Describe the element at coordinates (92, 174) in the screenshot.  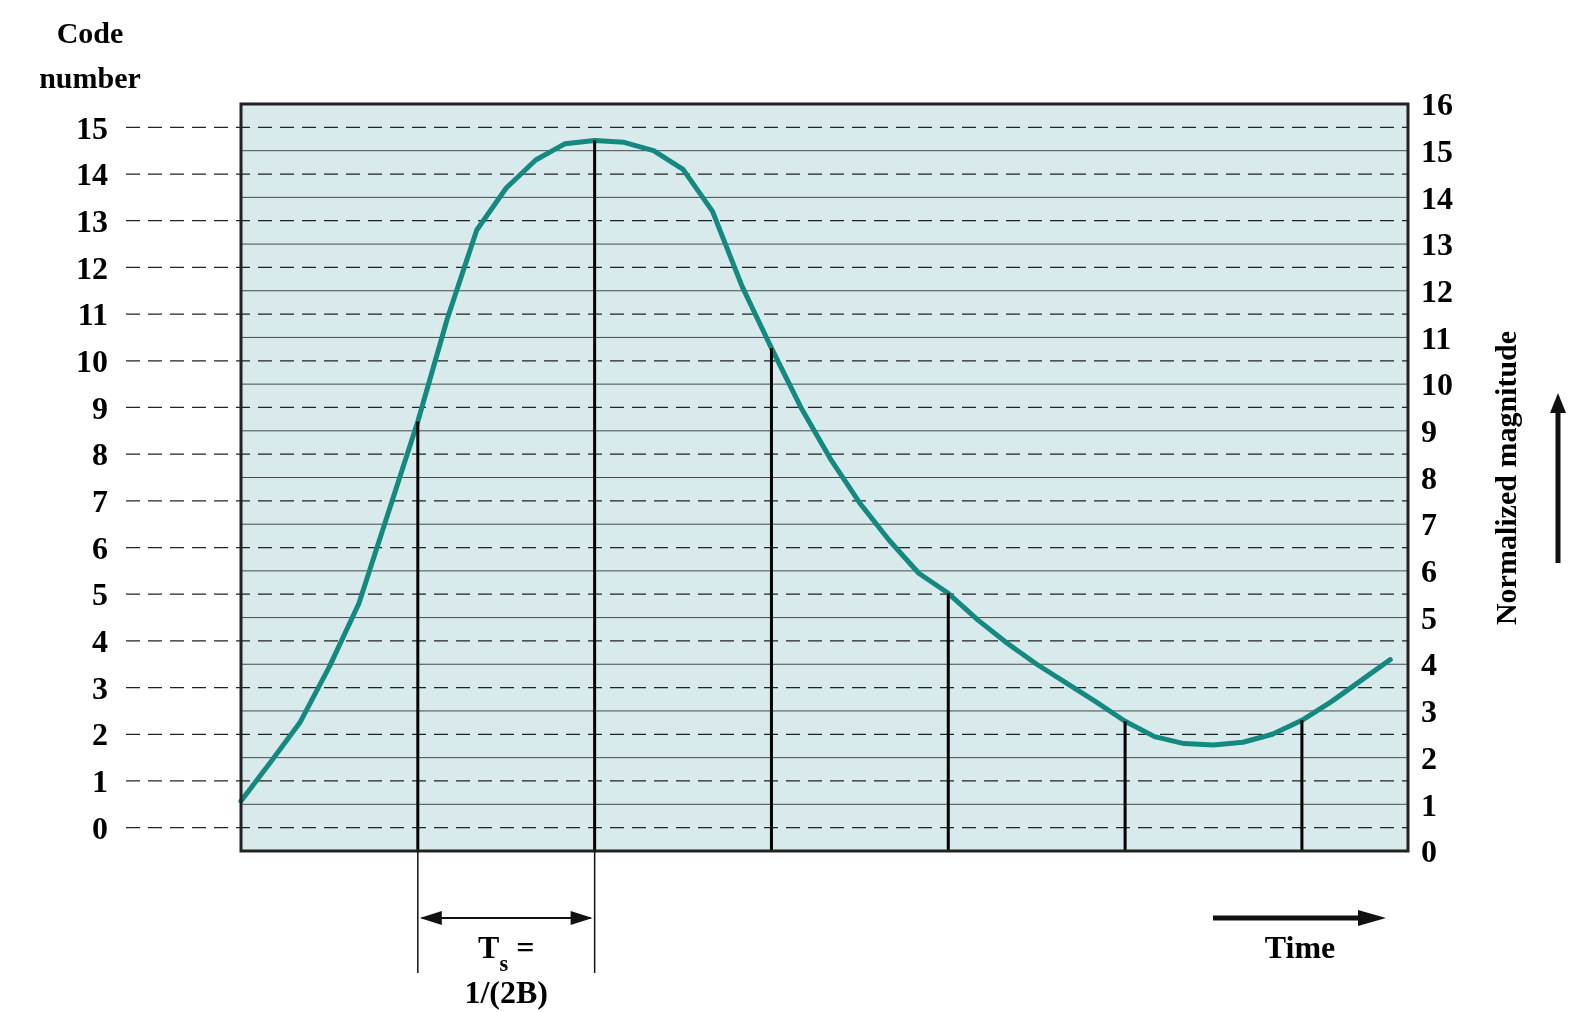
I see `y-tick-label: 14` at that location.